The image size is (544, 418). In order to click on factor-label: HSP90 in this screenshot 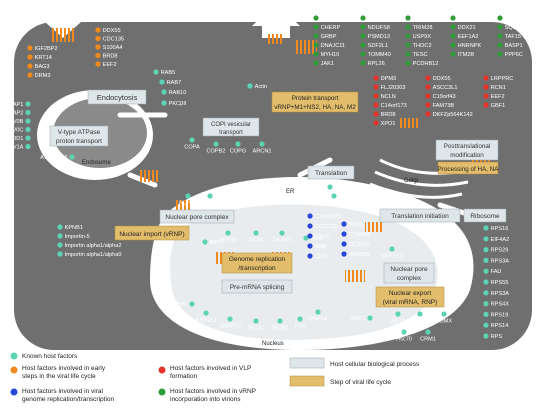, I will do `click(228, 241)`.